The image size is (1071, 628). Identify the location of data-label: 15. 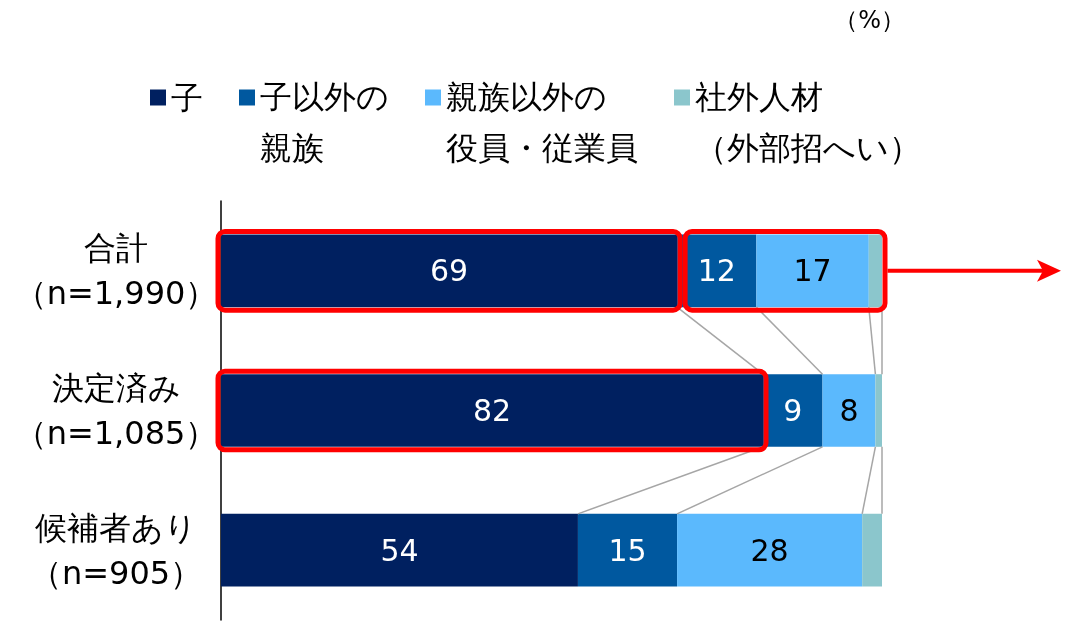
(627, 550).